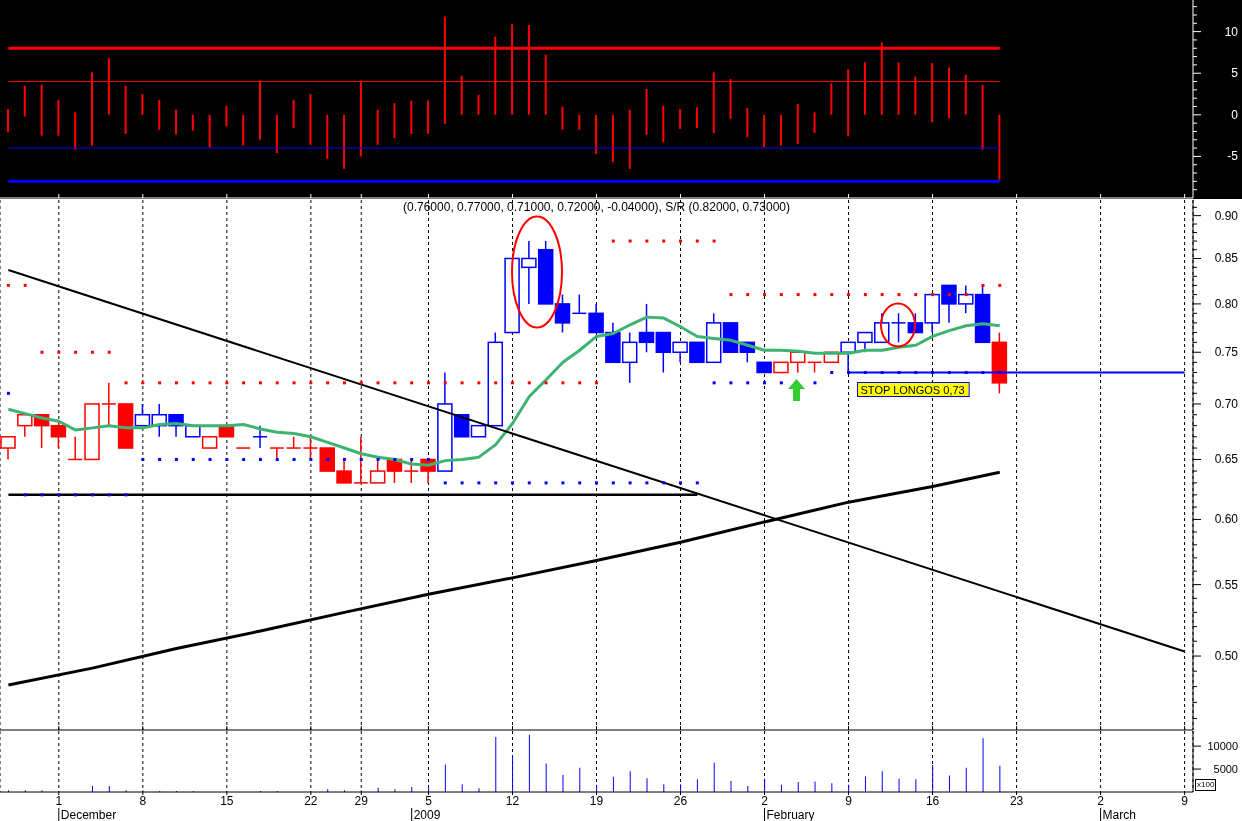 This screenshot has height=821, width=1242. What do you see at coordinates (59, 801) in the screenshot?
I see `x-tick-label: 1` at bounding box center [59, 801].